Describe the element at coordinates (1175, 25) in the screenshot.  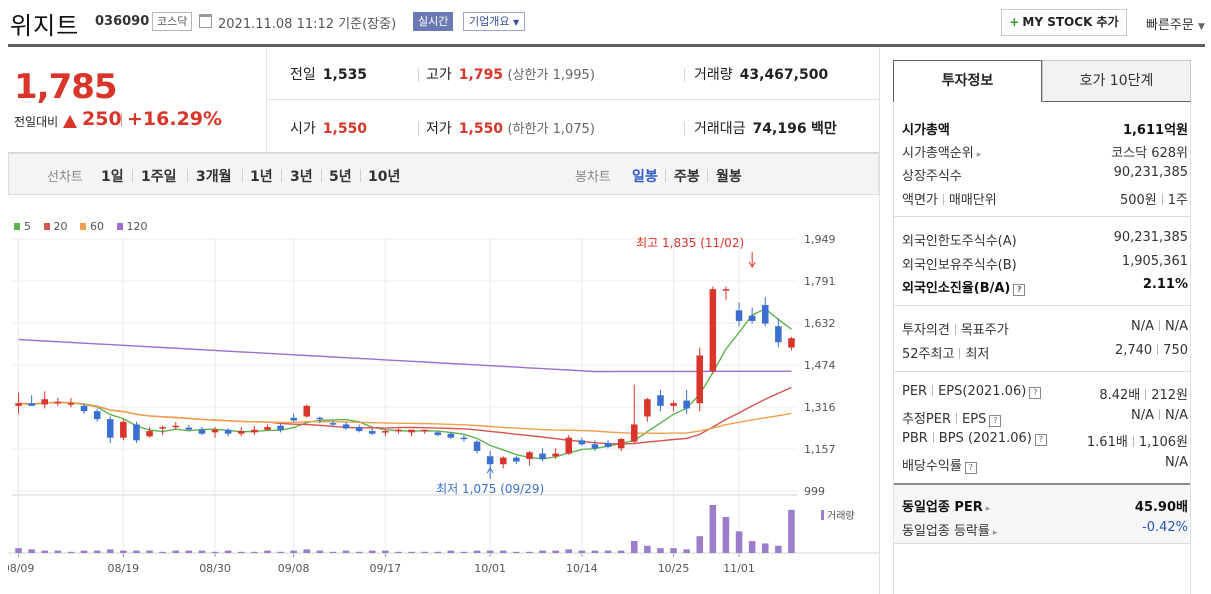
I see `quick-order-dropdown: 빠른주문 ▼` at that location.